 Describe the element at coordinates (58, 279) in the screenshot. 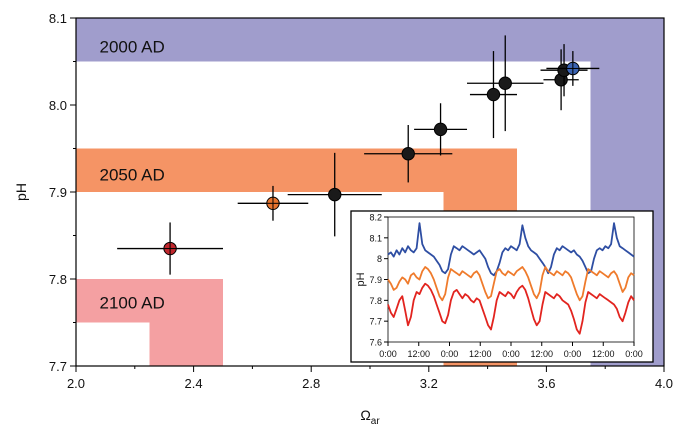

I see `y-tick-label: 7.8` at that location.